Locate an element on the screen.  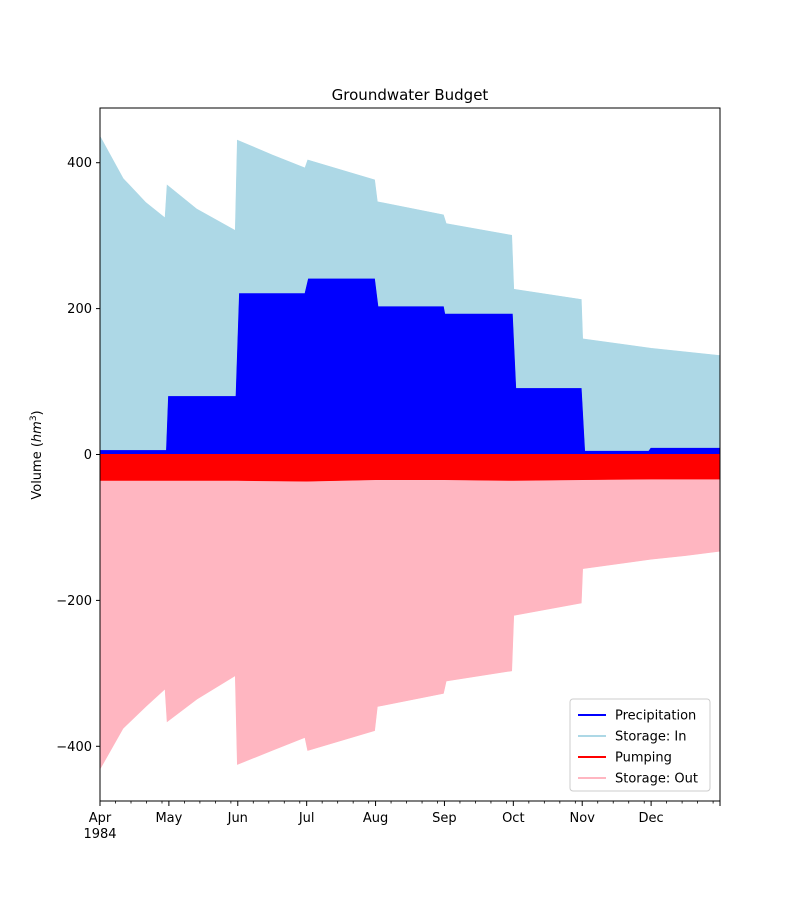
y-axis-label-exponent: 3 is located at coordinates (34, 418).